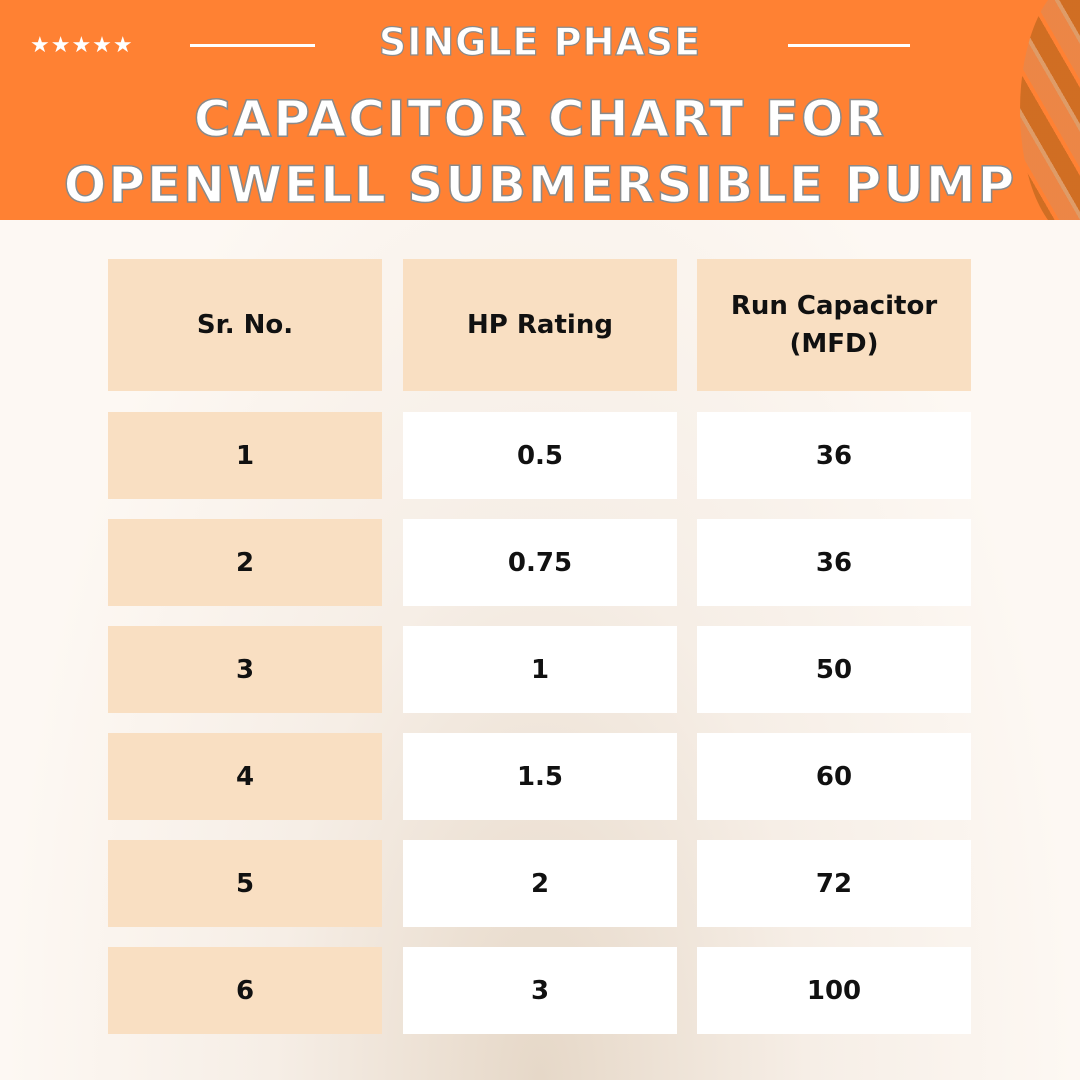  I want to click on table-cell-sr-no: 5, so click(245, 883).